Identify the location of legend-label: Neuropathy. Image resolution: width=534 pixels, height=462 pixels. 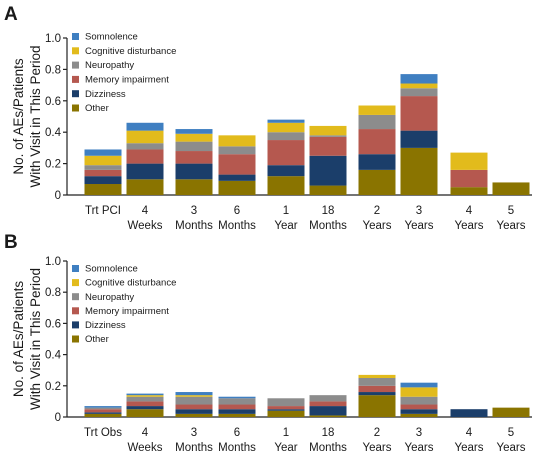
(109, 65).